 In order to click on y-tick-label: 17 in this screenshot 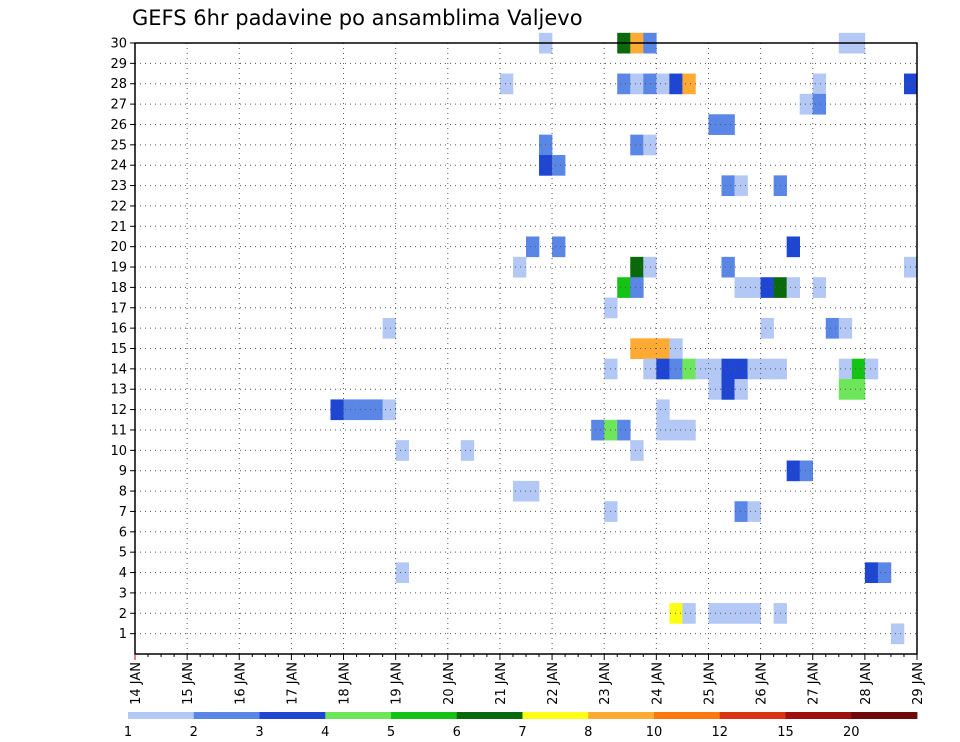, I will do `click(118, 308)`.